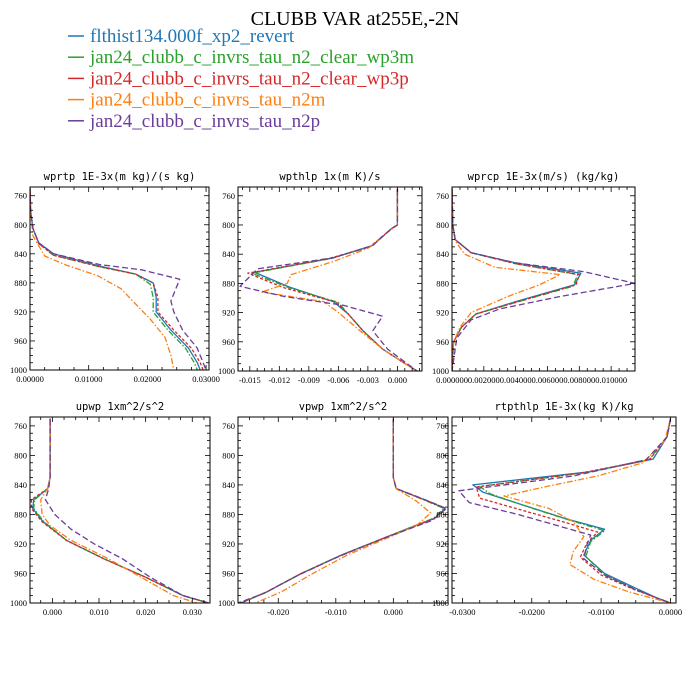  I want to click on panel-title: wprtp 1E-3x(m kg)/(s kg), so click(120, 177).